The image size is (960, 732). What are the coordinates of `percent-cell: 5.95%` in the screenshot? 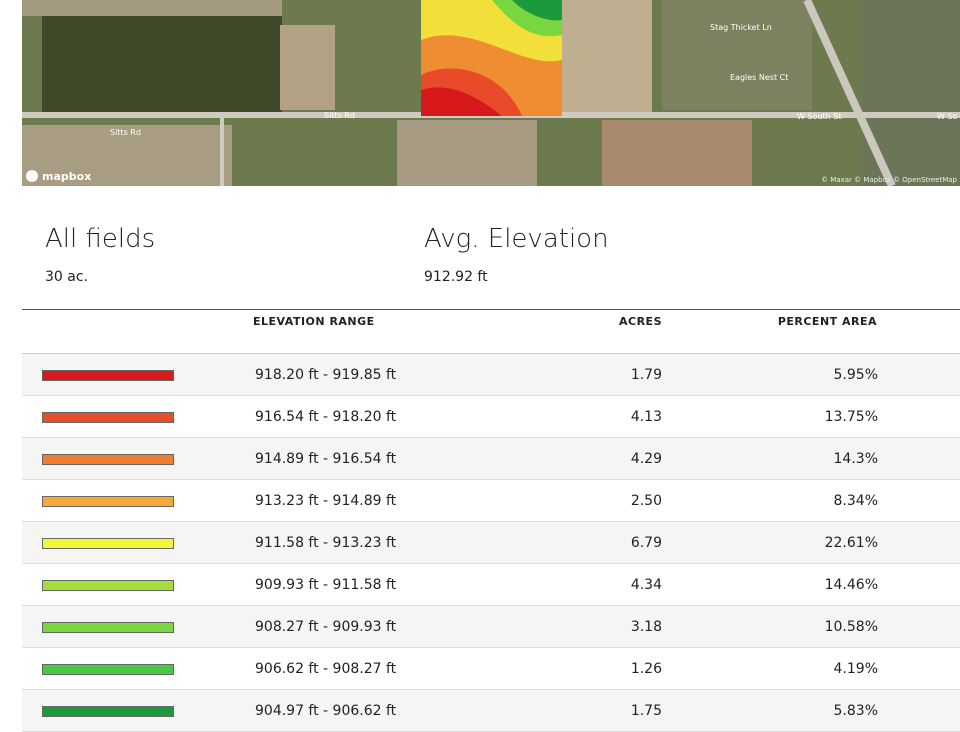 It's located at (855, 375).